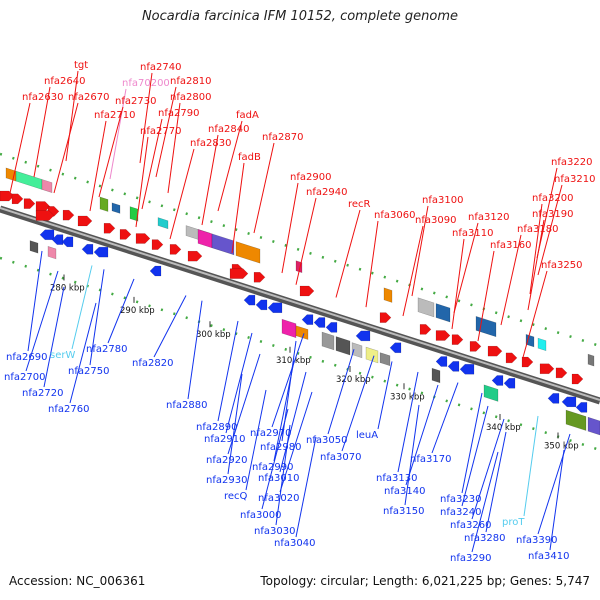 The width and height of the screenshot is (600, 600). What do you see at coordinates (340, 457) in the screenshot?
I see `gene-label-bottom: nfa3070` at bounding box center [340, 457].